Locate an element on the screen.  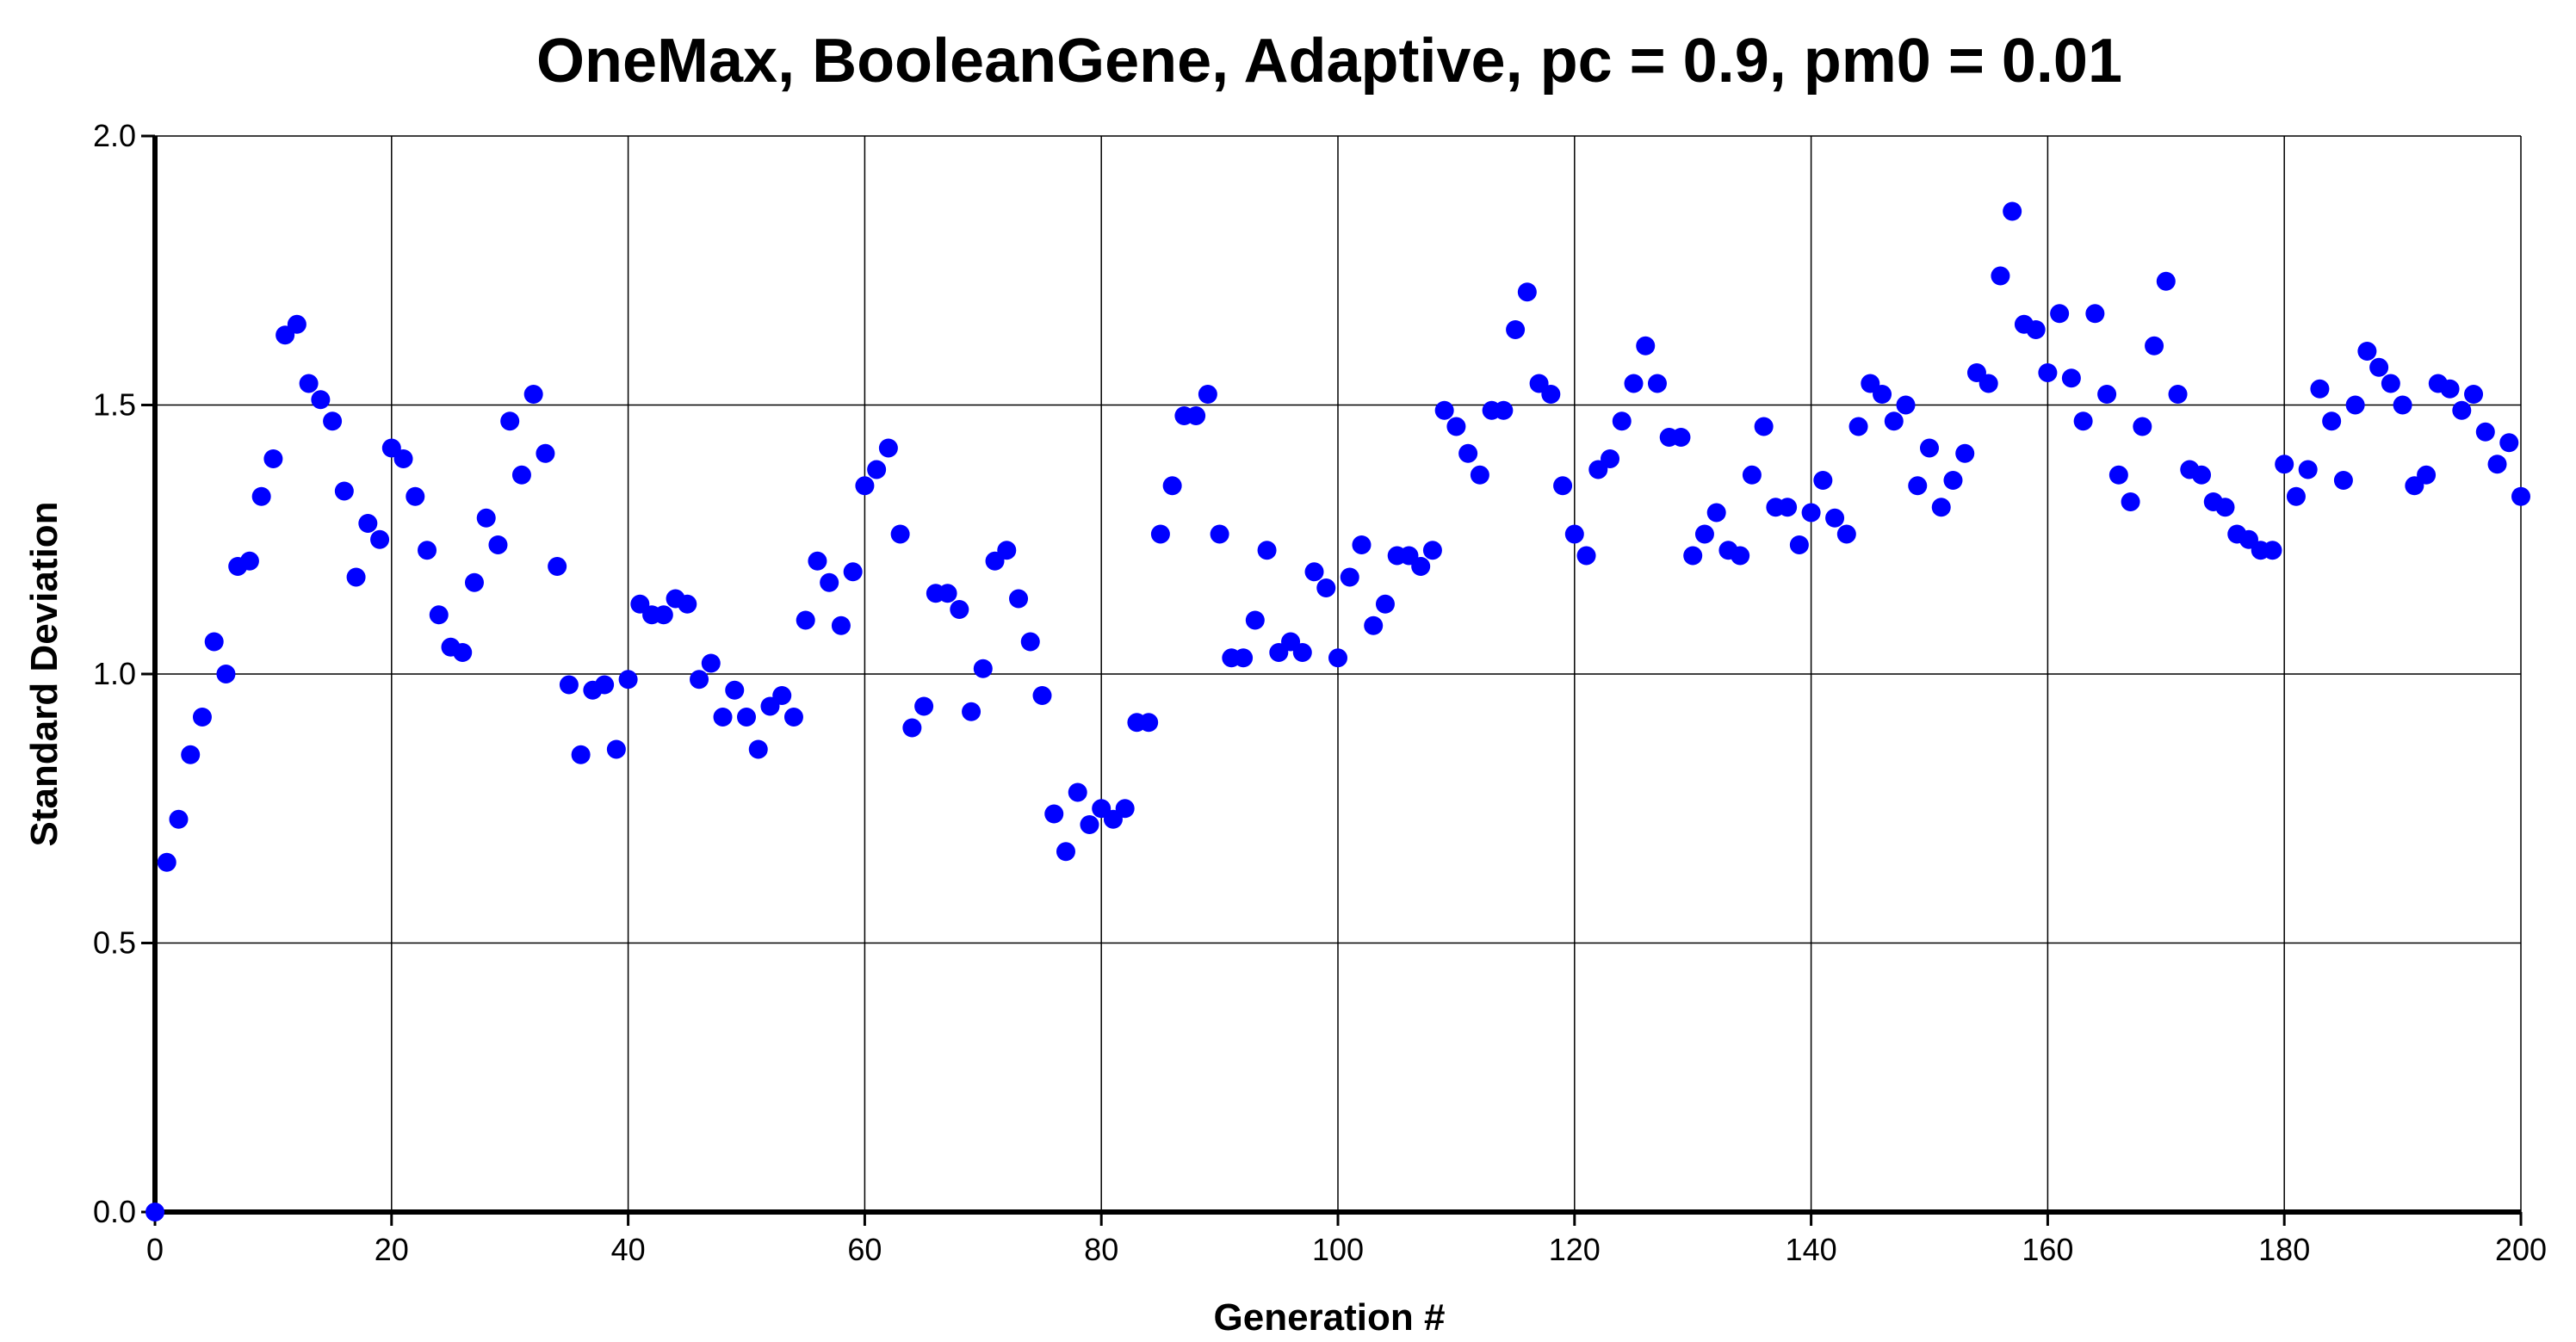
y-axis-ticks: 0.0 0.5 1.0 1.5 2.0 is located at coordinates (124, 673).